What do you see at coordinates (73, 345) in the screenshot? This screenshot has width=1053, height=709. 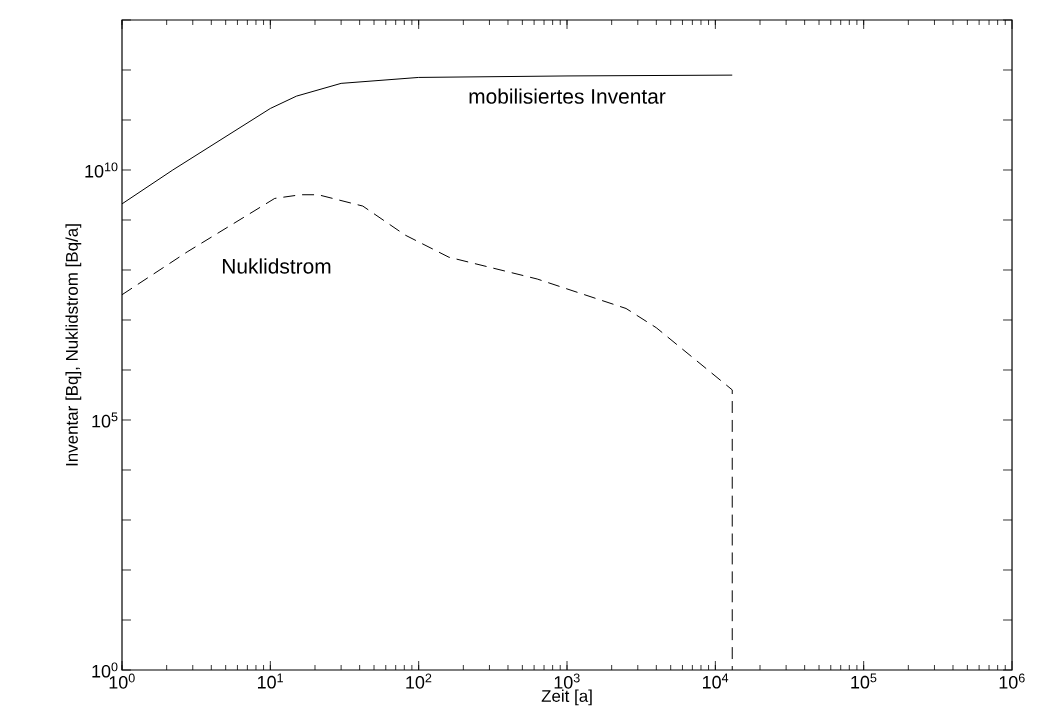 I see `y-axis-title: Inventar [Bq], Nuklidstrom [Bq/a]` at bounding box center [73, 345].